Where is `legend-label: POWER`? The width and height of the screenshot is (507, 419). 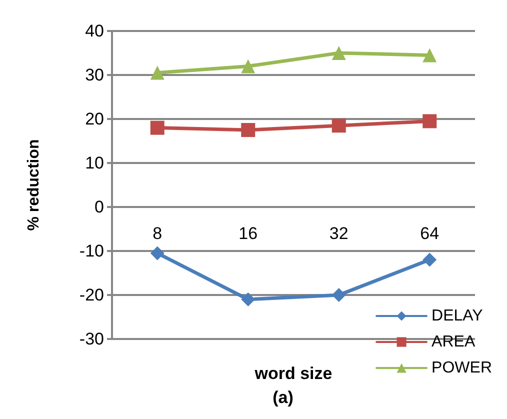 legend-label: POWER is located at coordinates (462, 368).